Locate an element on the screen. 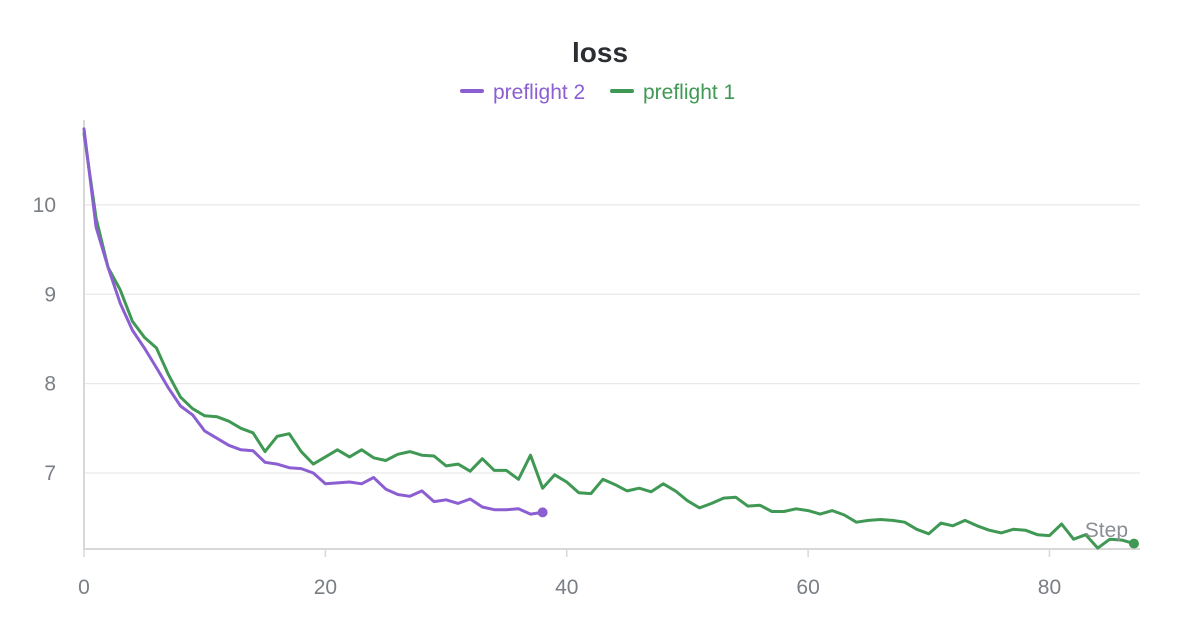 The width and height of the screenshot is (1200, 630). x-tick-label: 0 is located at coordinates (84, 587).